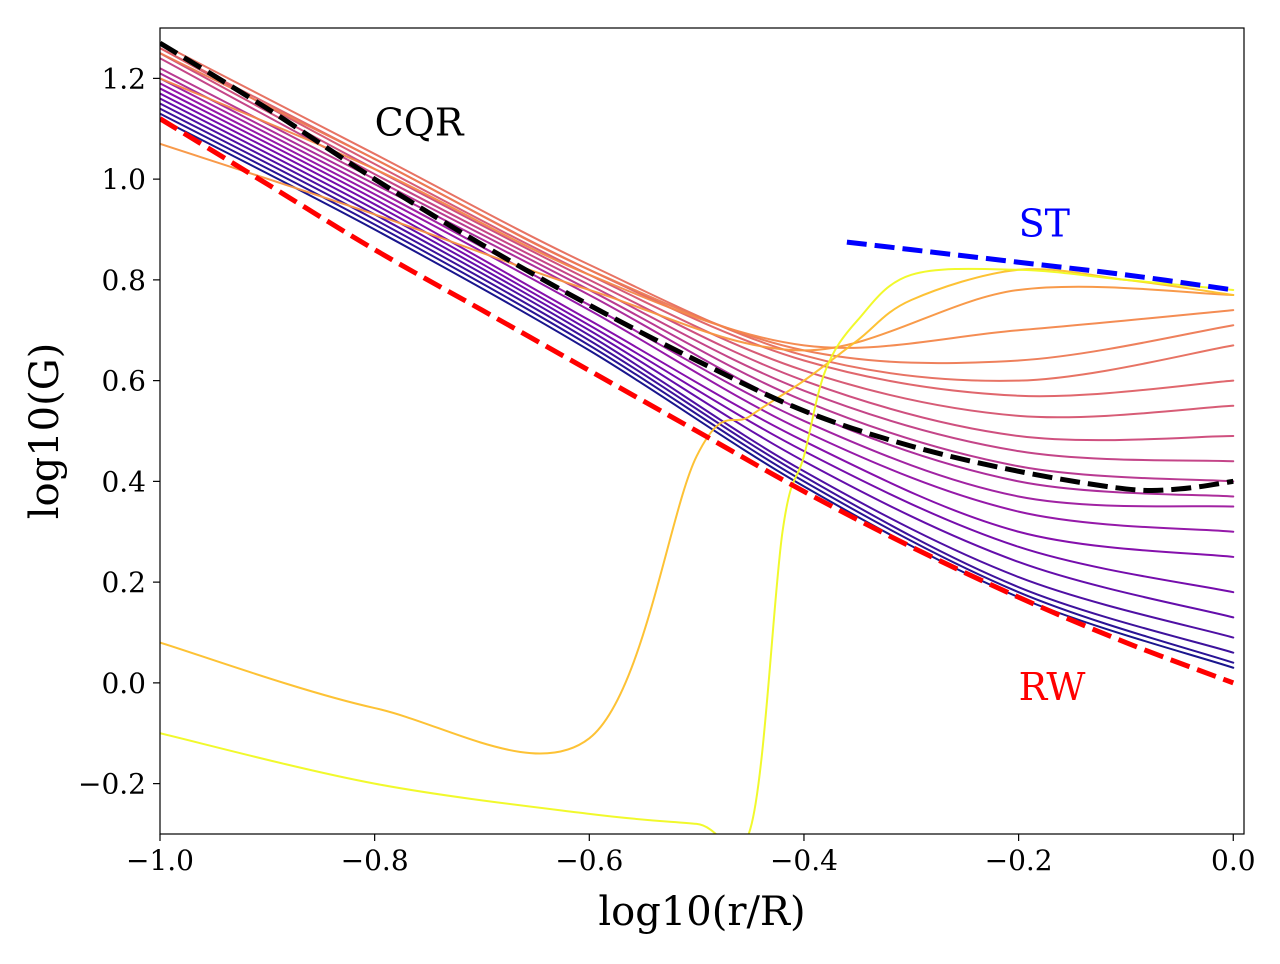 The image size is (1280, 964). What do you see at coordinates (1233, 860) in the screenshot?
I see `x-tick-label-5: 0.0` at bounding box center [1233, 860].